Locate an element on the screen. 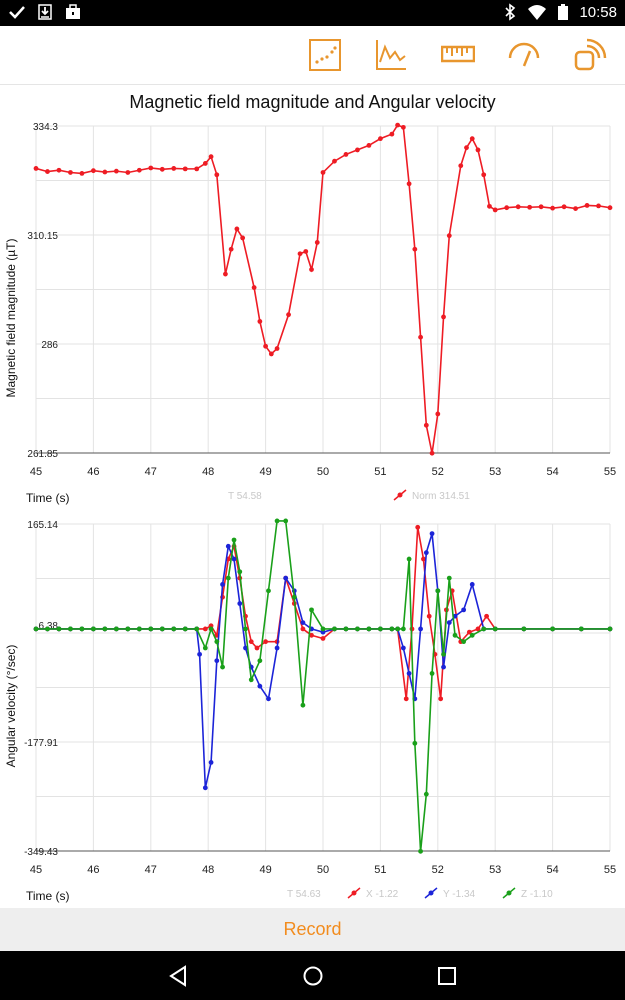  y-tick-label: 165.14 is located at coordinates (42, 525).